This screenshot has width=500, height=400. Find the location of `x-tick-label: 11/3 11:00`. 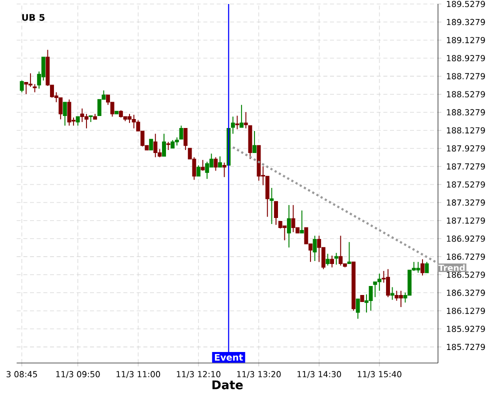

x-tick-label: 11/3 11:00 is located at coordinates (138, 374).